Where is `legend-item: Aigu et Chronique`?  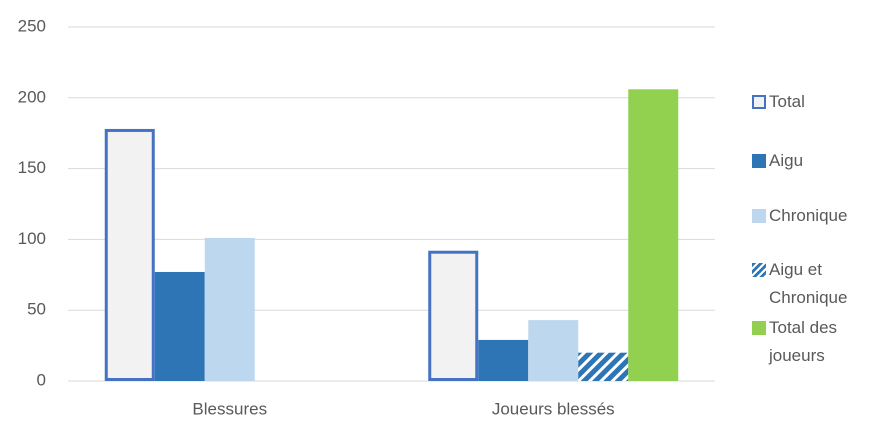 legend-item: Aigu et Chronique is located at coordinates (812, 284).